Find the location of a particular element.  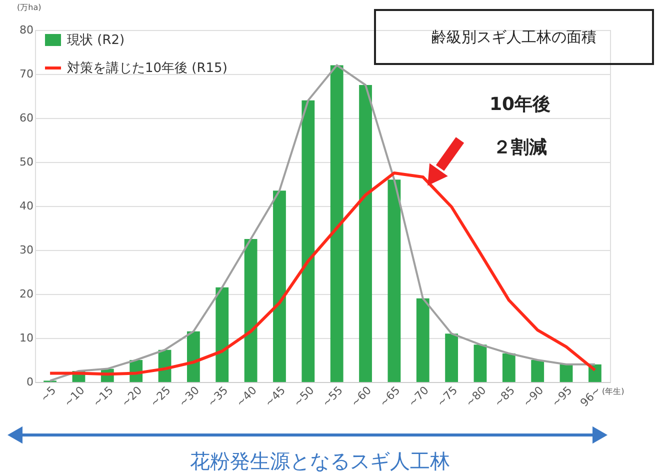

annotation: 10年後 is located at coordinates (520, 104).